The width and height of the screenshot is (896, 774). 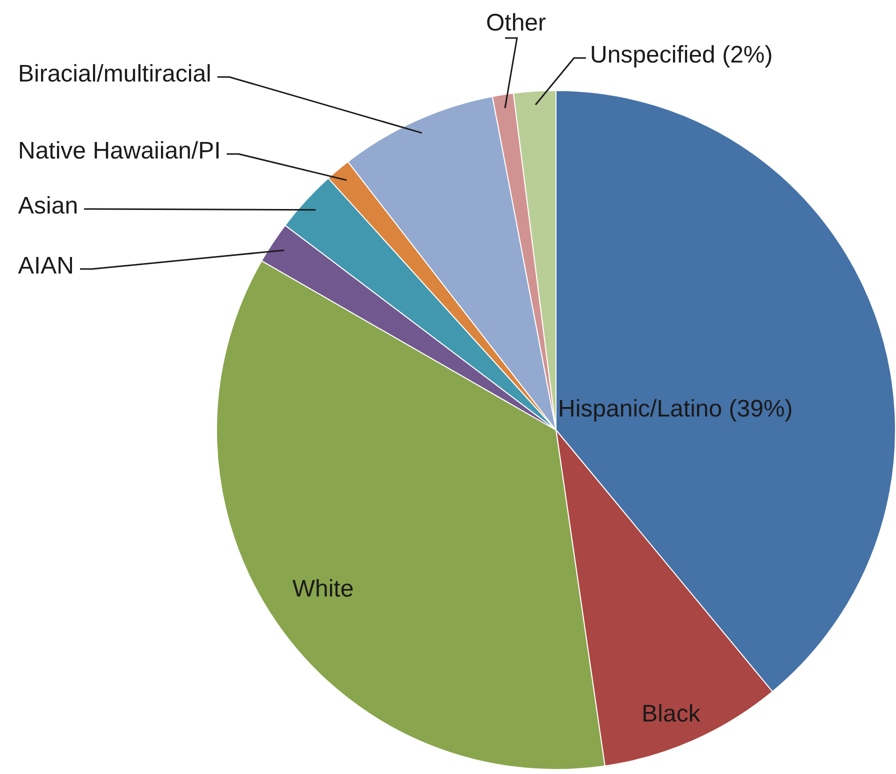 I want to click on slice-label: Asian, so click(x=48, y=206).